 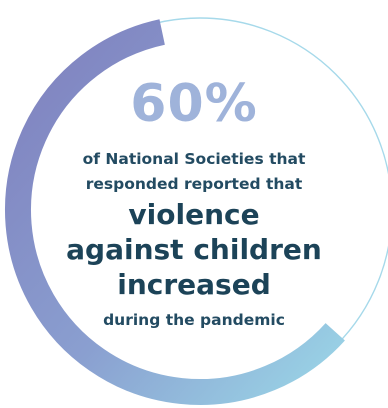 I want to click on caption-line-1: of National Societies that, so click(x=194, y=159).